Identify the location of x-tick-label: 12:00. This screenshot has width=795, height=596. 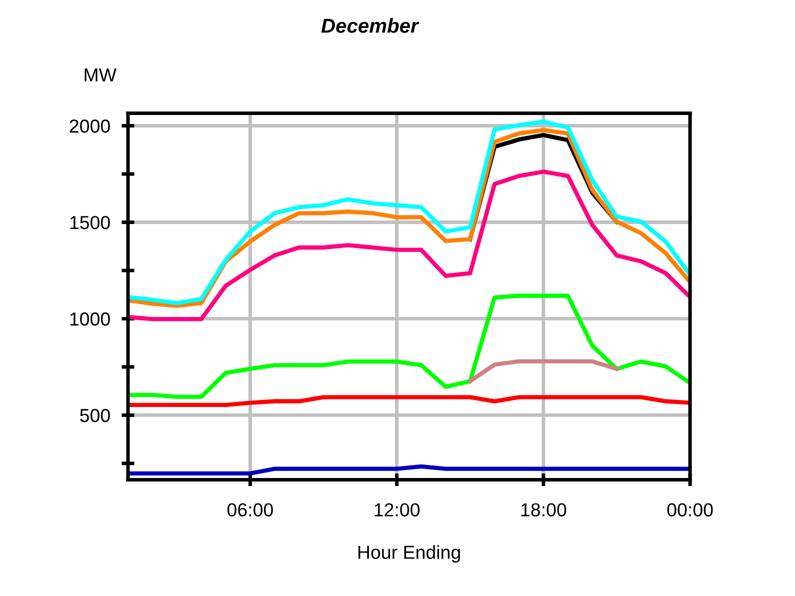
(397, 509).